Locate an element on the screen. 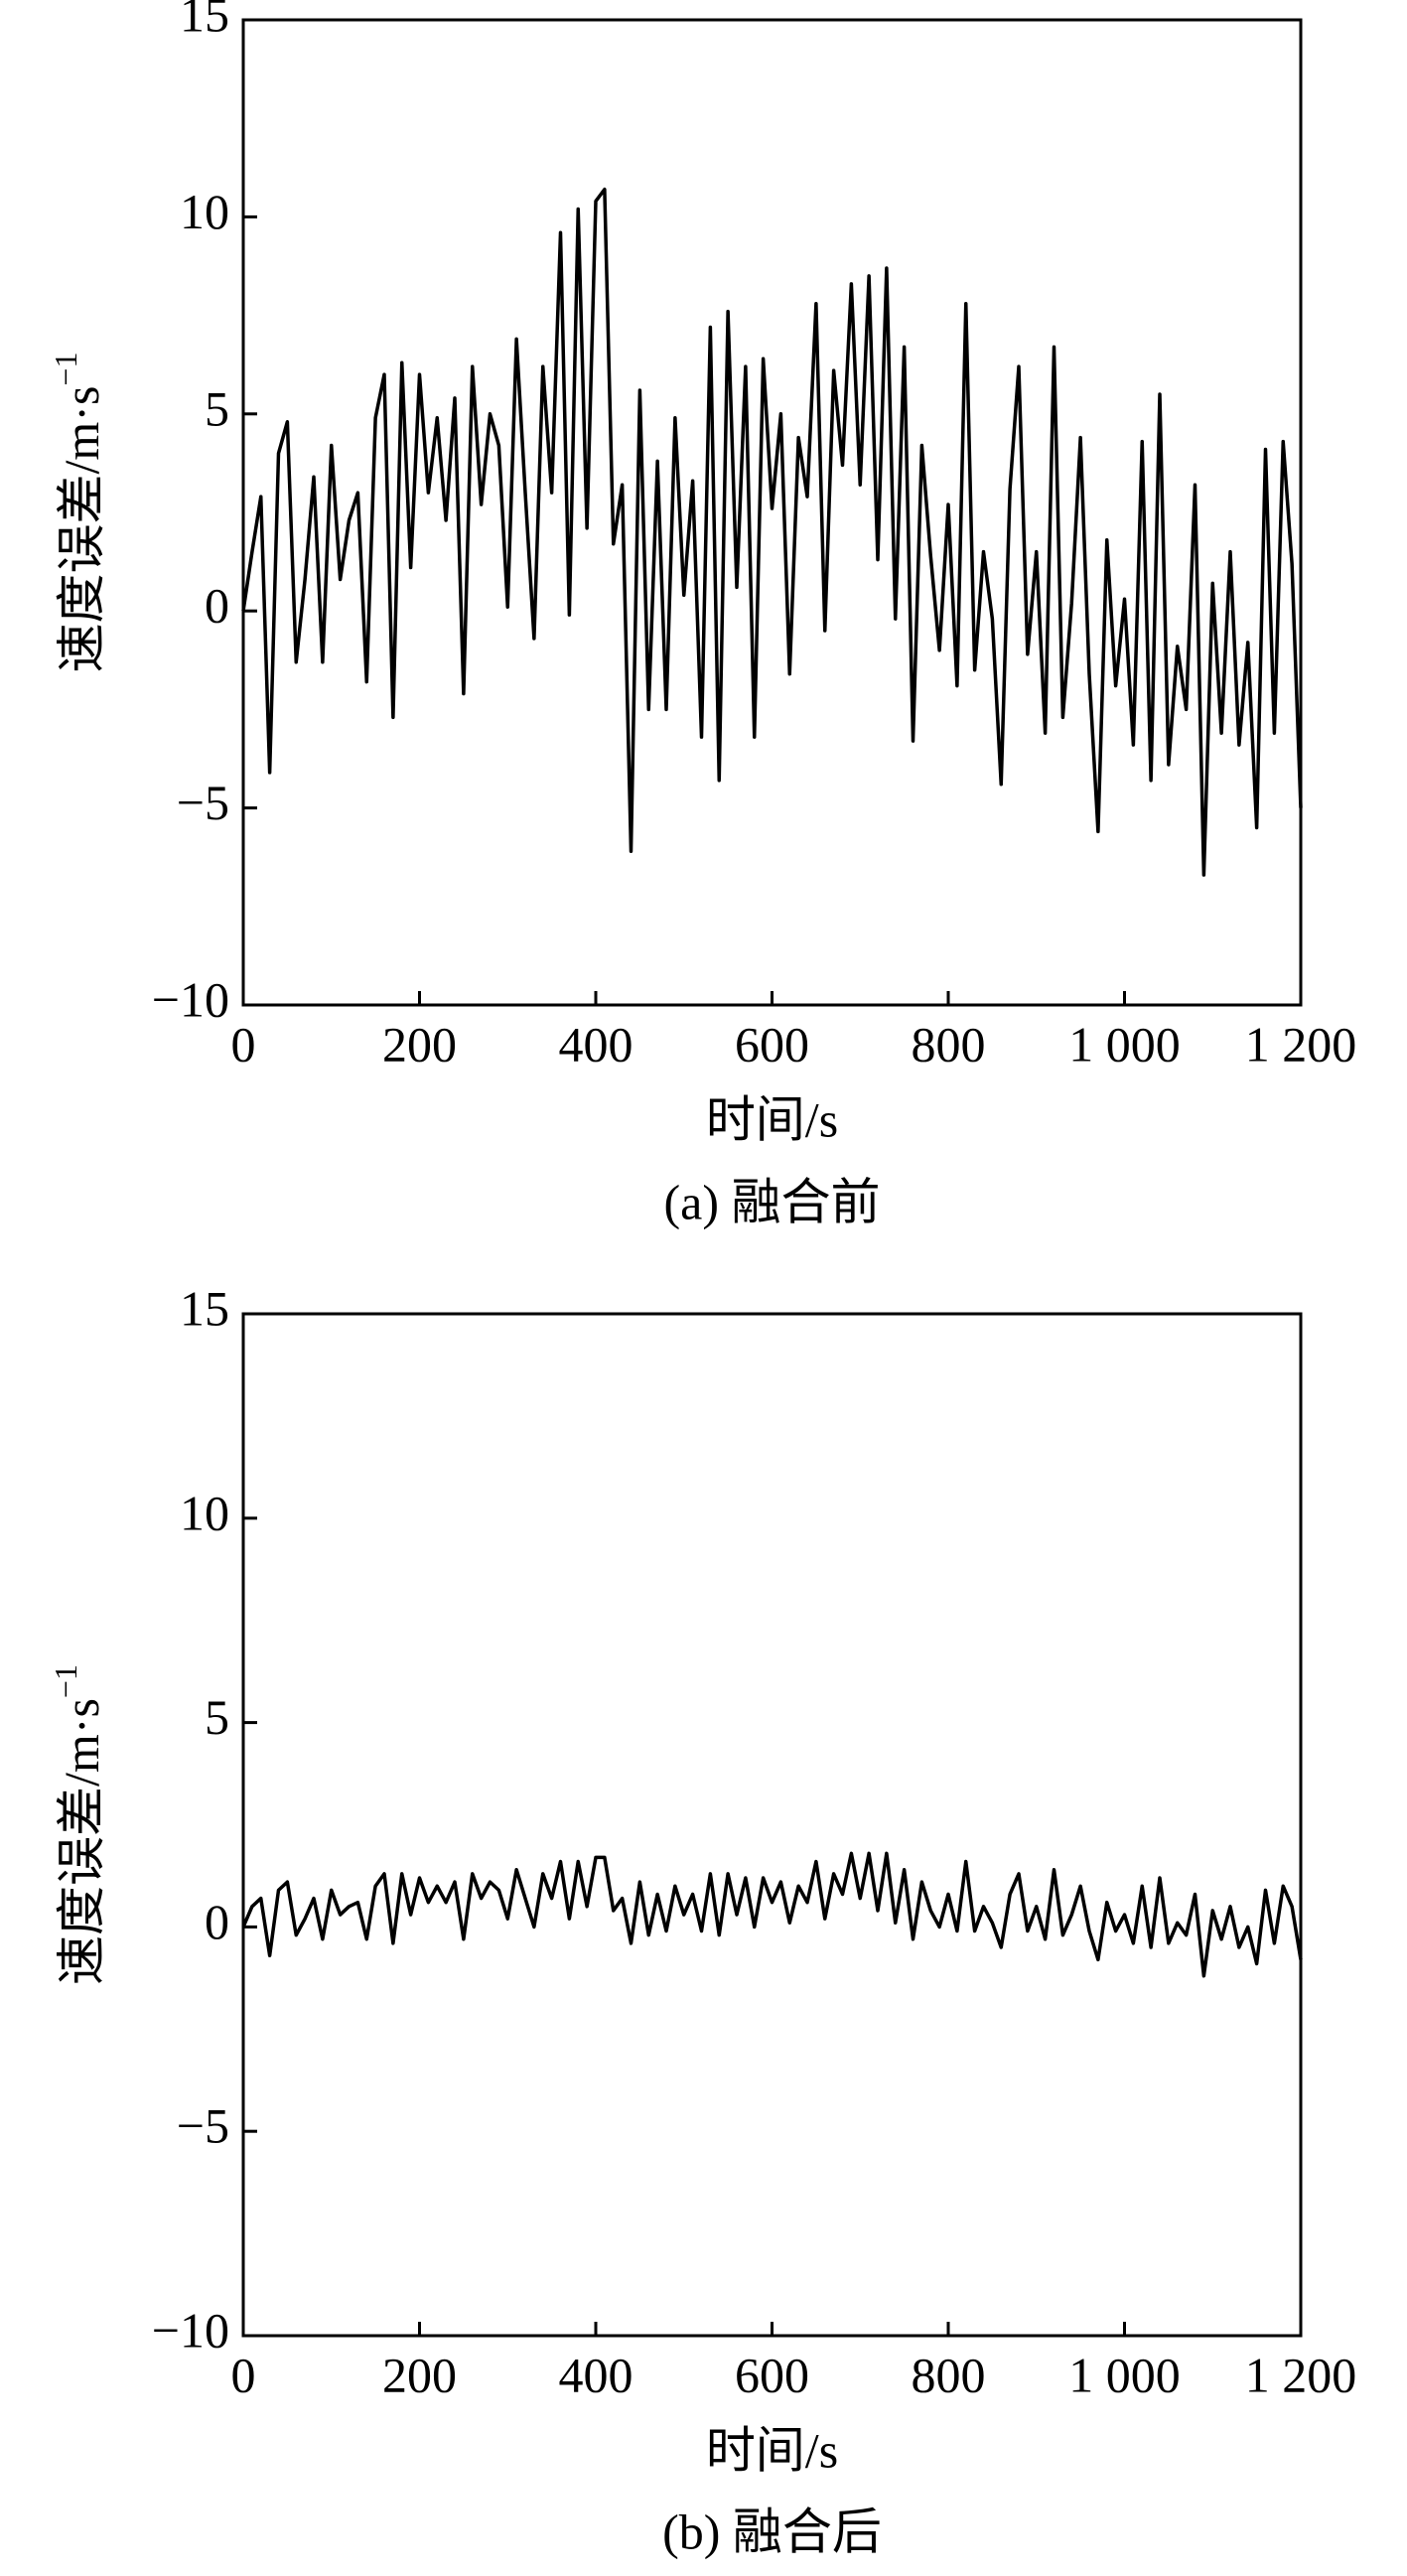 The image size is (1407, 2576). caption: (b) 融合后 is located at coordinates (772, 2531).